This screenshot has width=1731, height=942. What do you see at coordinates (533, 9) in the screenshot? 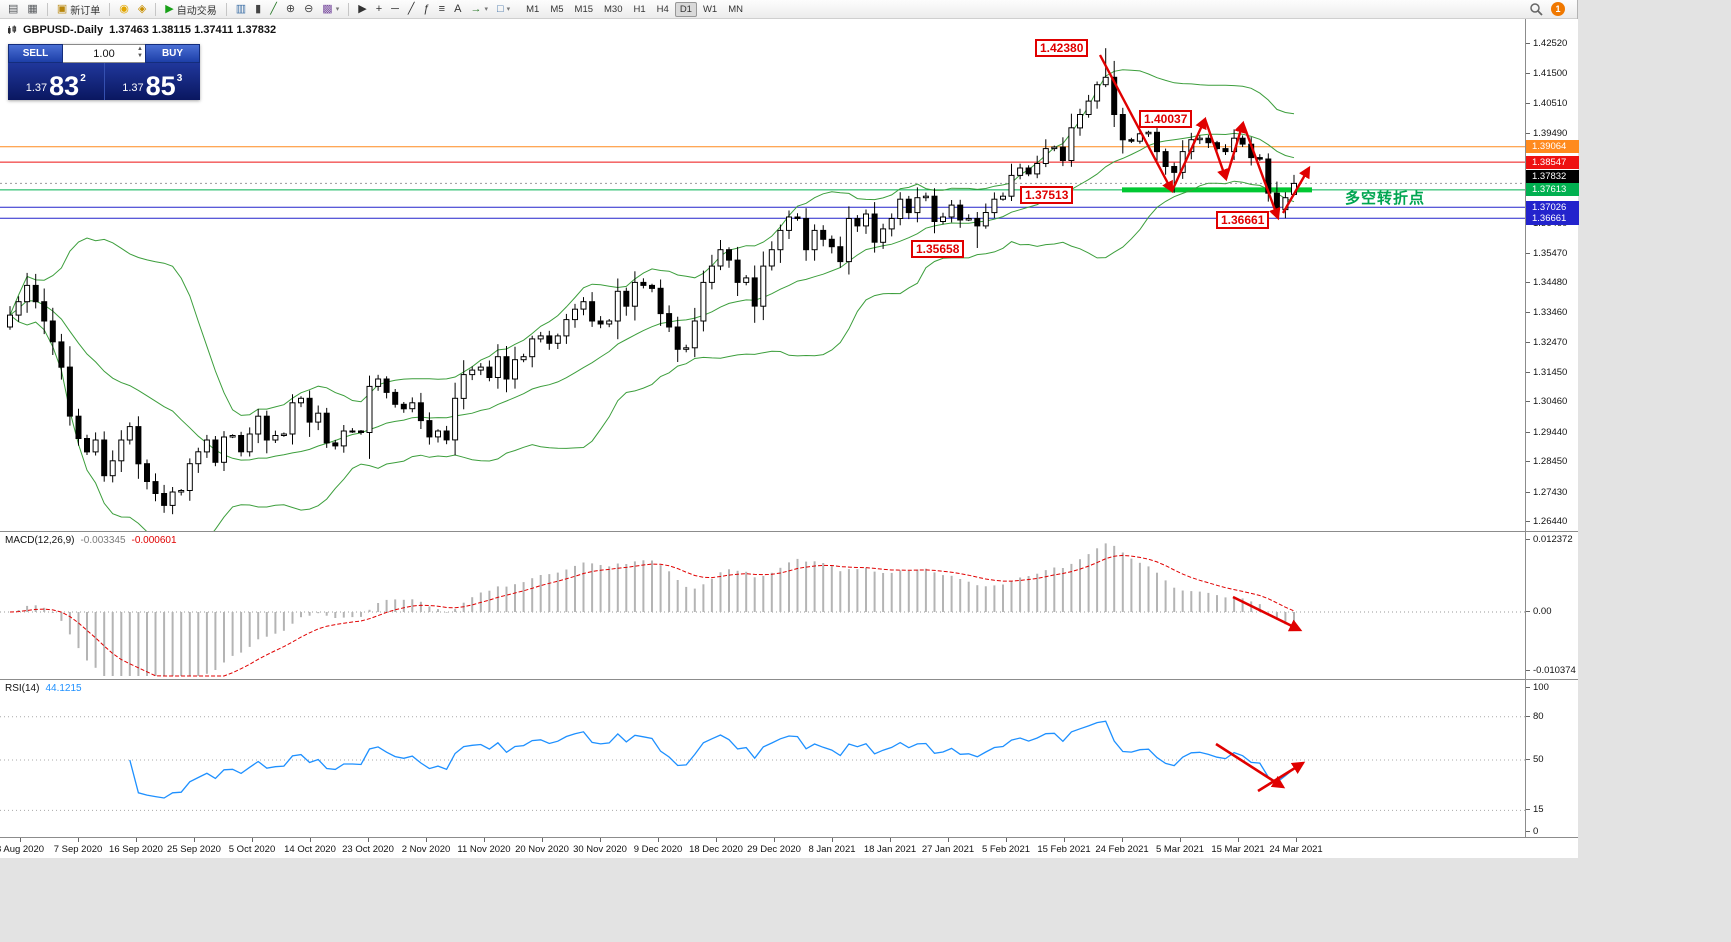
I see `timeframe-m1-button: M1` at bounding box center [533, 9].